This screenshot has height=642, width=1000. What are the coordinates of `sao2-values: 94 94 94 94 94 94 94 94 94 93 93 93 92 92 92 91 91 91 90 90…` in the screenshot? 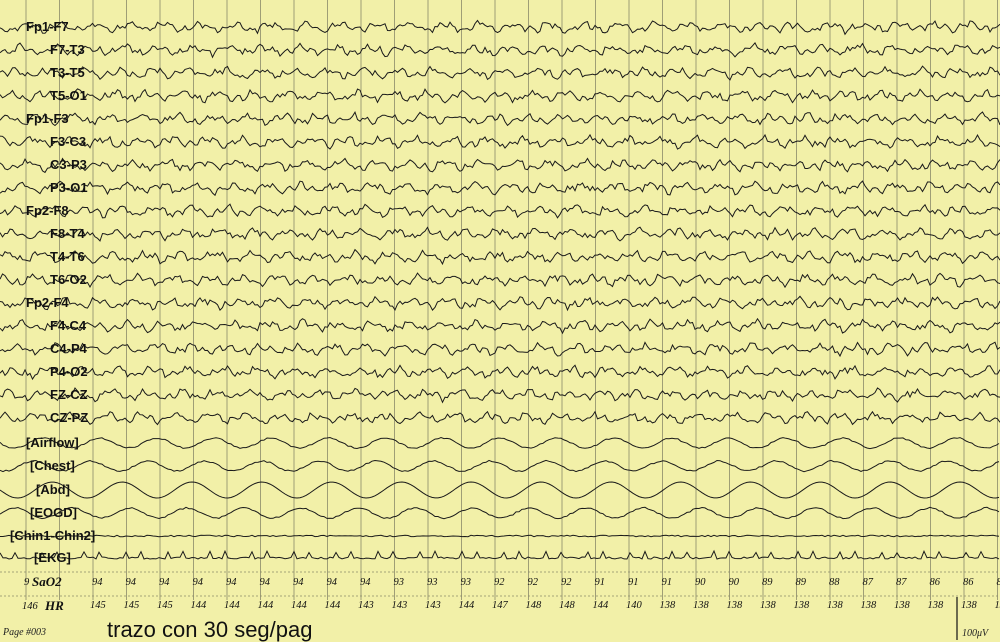 It's located at (546, 582).